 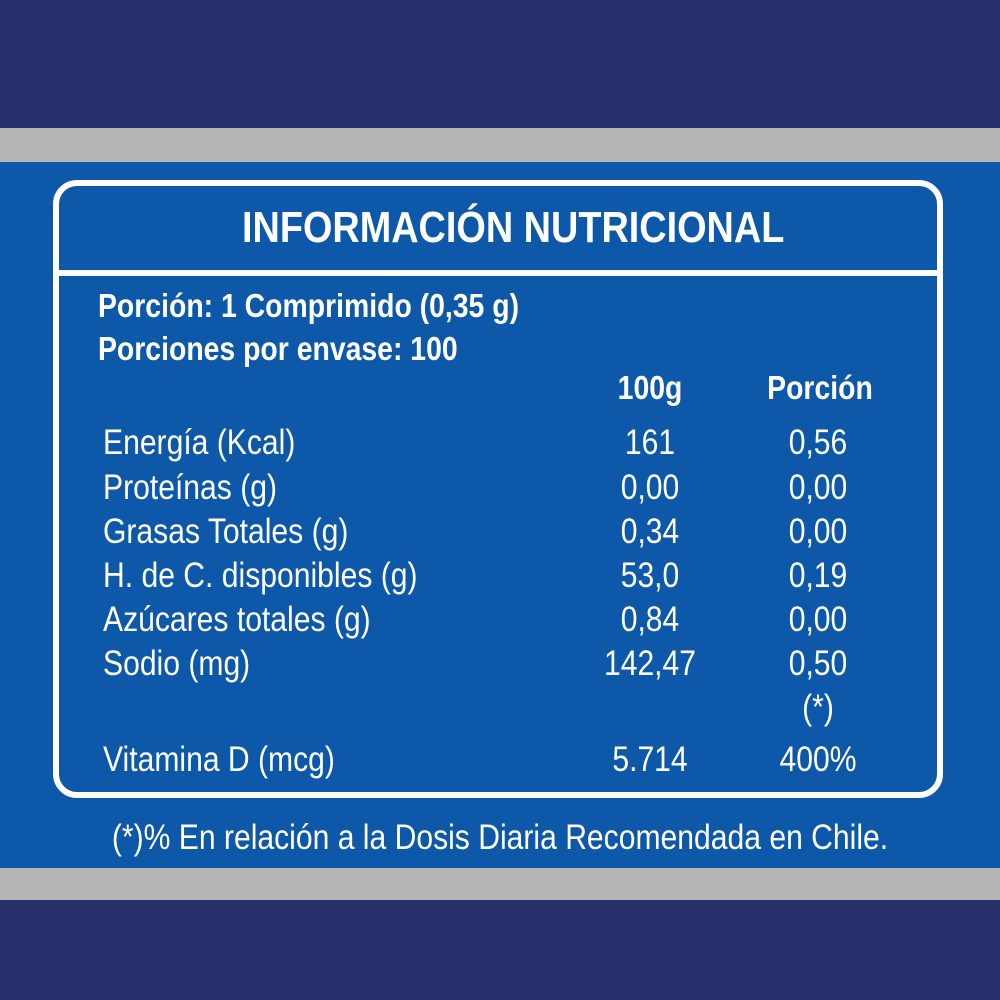 What do you see at coordinates (818, 663) in the screenshot?
I see `nutrient-portion: 0,50` at bounding box center [818, 663].